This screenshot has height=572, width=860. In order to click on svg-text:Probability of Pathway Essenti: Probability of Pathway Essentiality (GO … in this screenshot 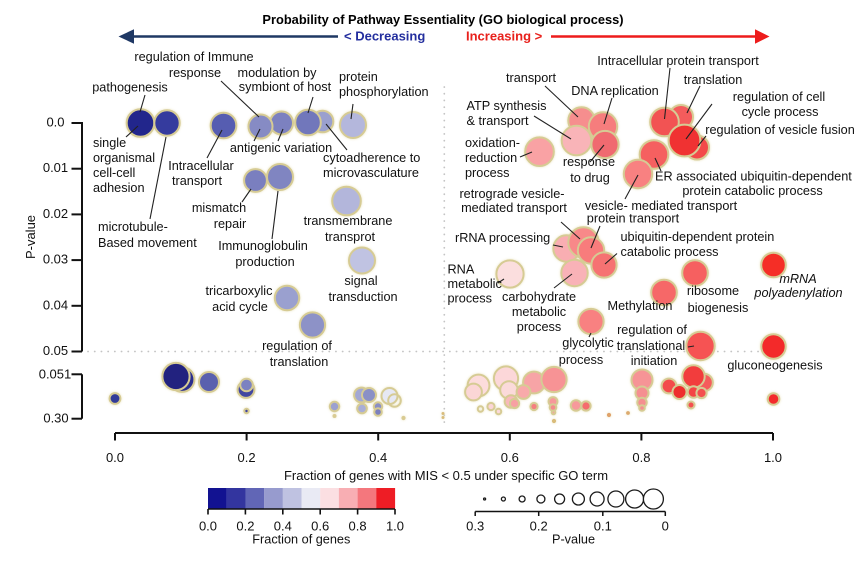, I will do `click(442, 19)`.